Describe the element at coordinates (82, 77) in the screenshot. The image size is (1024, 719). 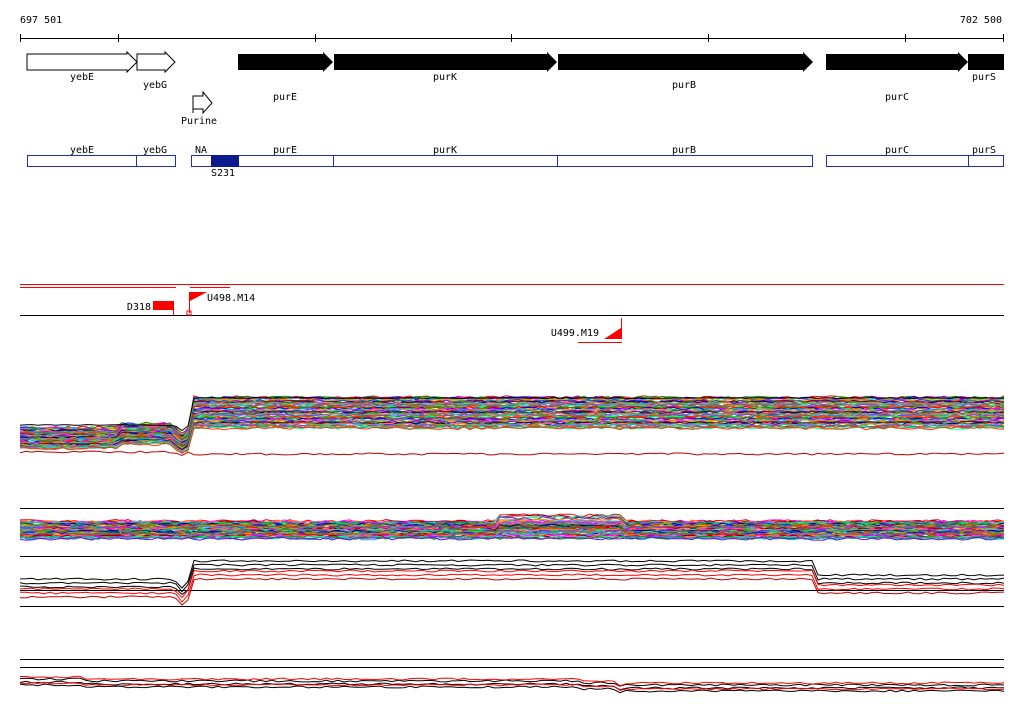
I see `gene-label-yebE: yebE` at that location.